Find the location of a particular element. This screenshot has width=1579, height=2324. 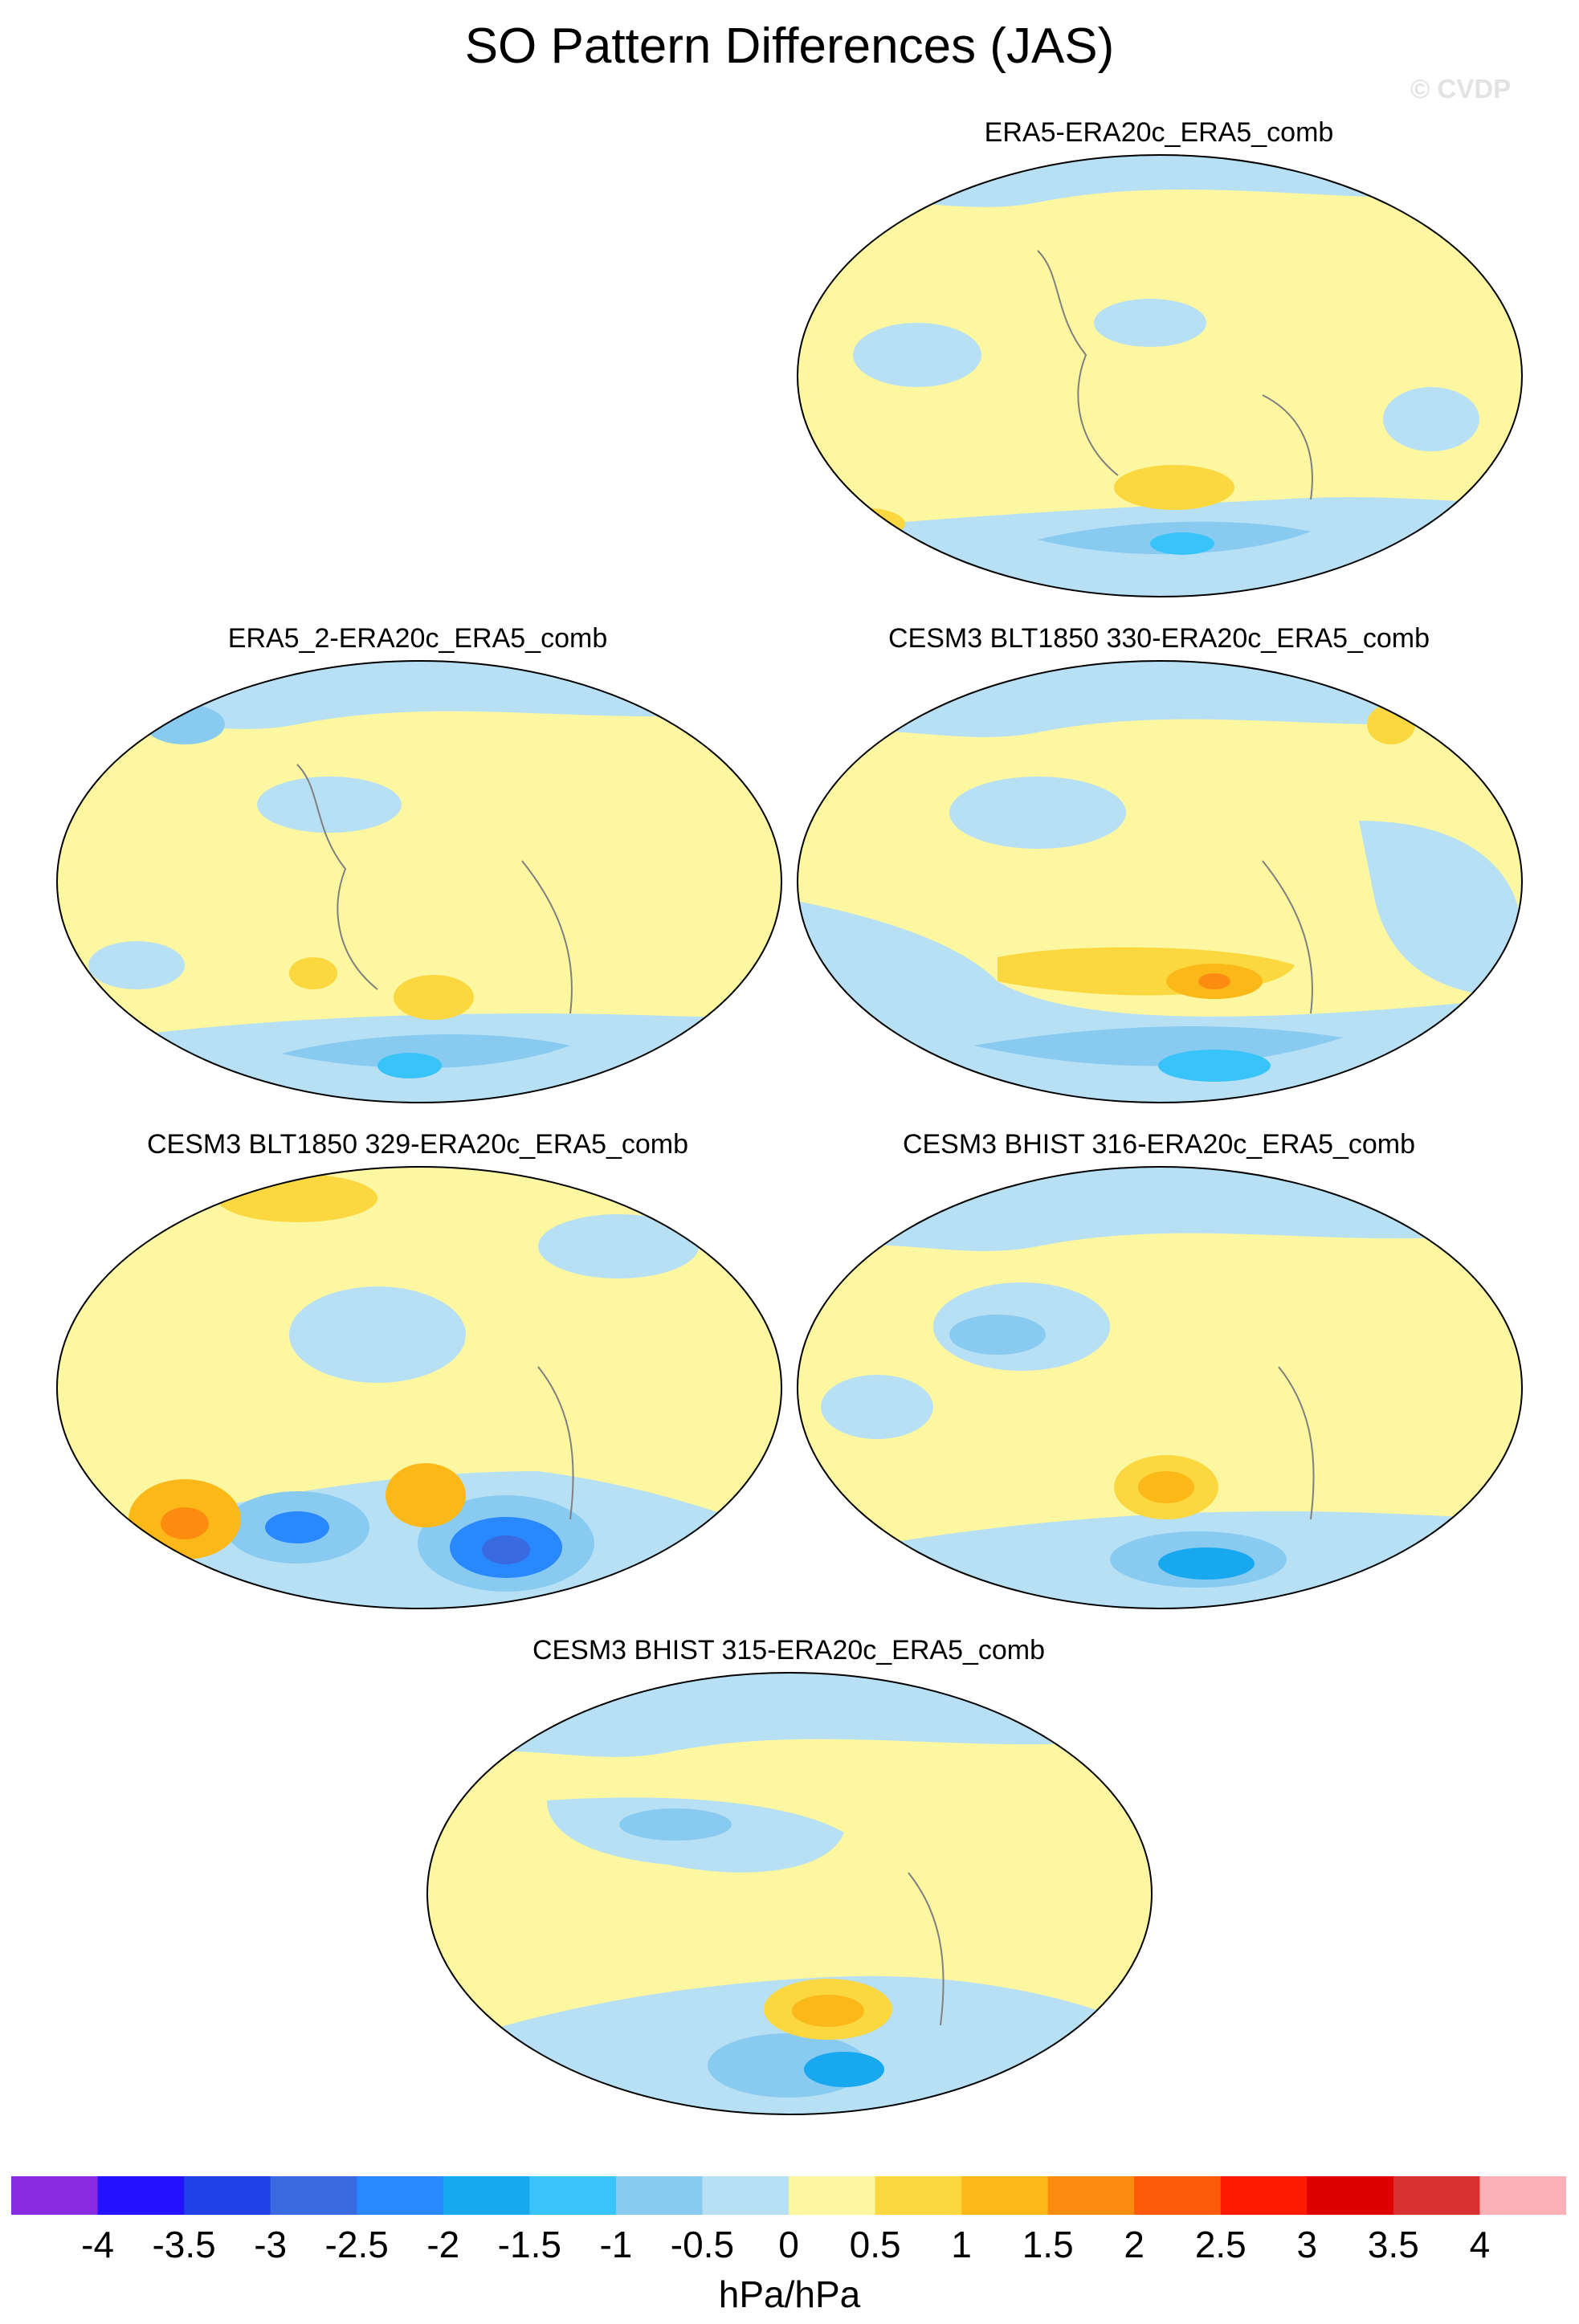

colorbar-tick-label: -2.5 is located at coordinates (356, 2245).